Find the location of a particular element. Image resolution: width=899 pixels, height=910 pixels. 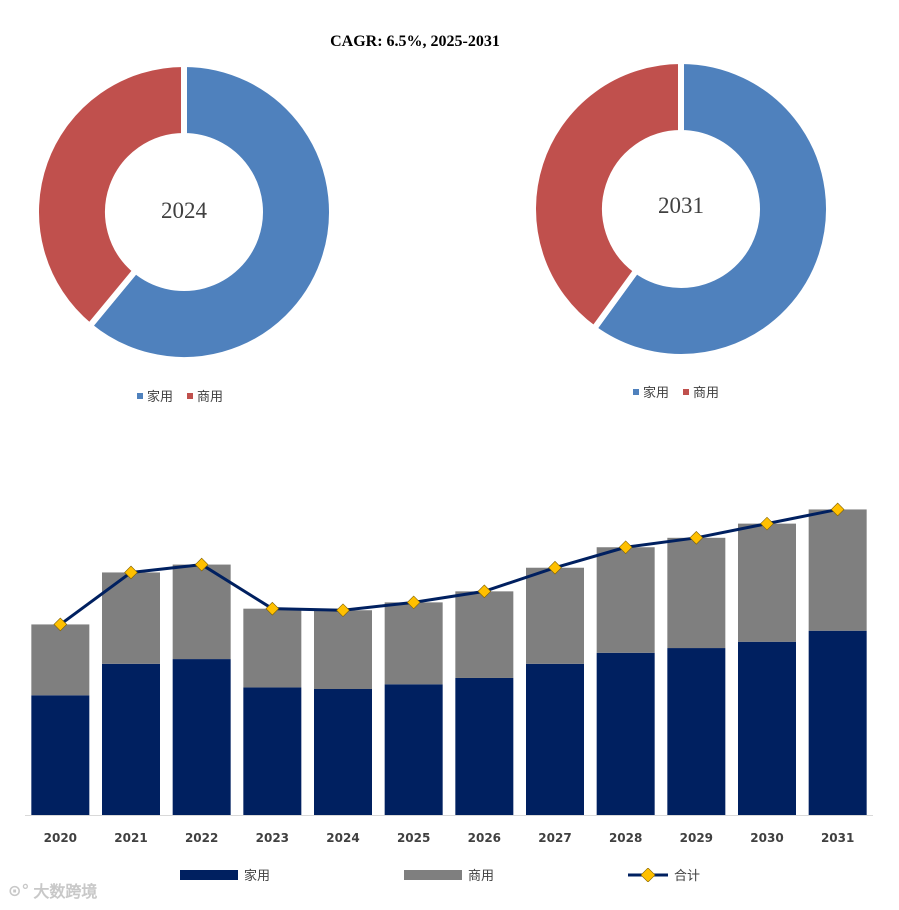

donut-svg-2024 is located at coordinates (184, 211).